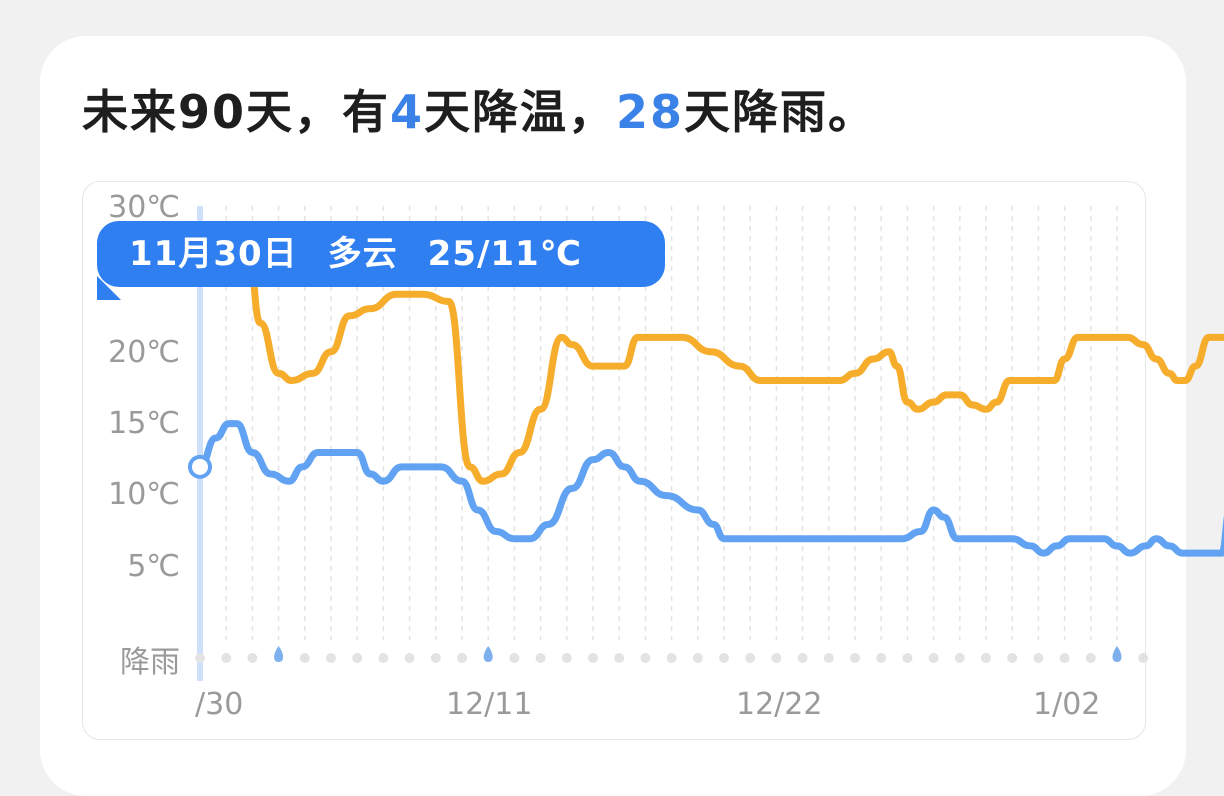 Image resolution: width=1224 pixels, height=796 pixels. I want to click on headline-middle: 天降温，, so click(520, 112).